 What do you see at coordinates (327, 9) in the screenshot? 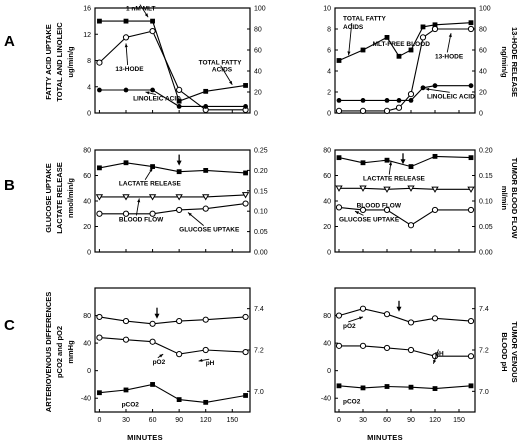
I see `y-left-tick-label: 10` at bounding box center [327, 9].